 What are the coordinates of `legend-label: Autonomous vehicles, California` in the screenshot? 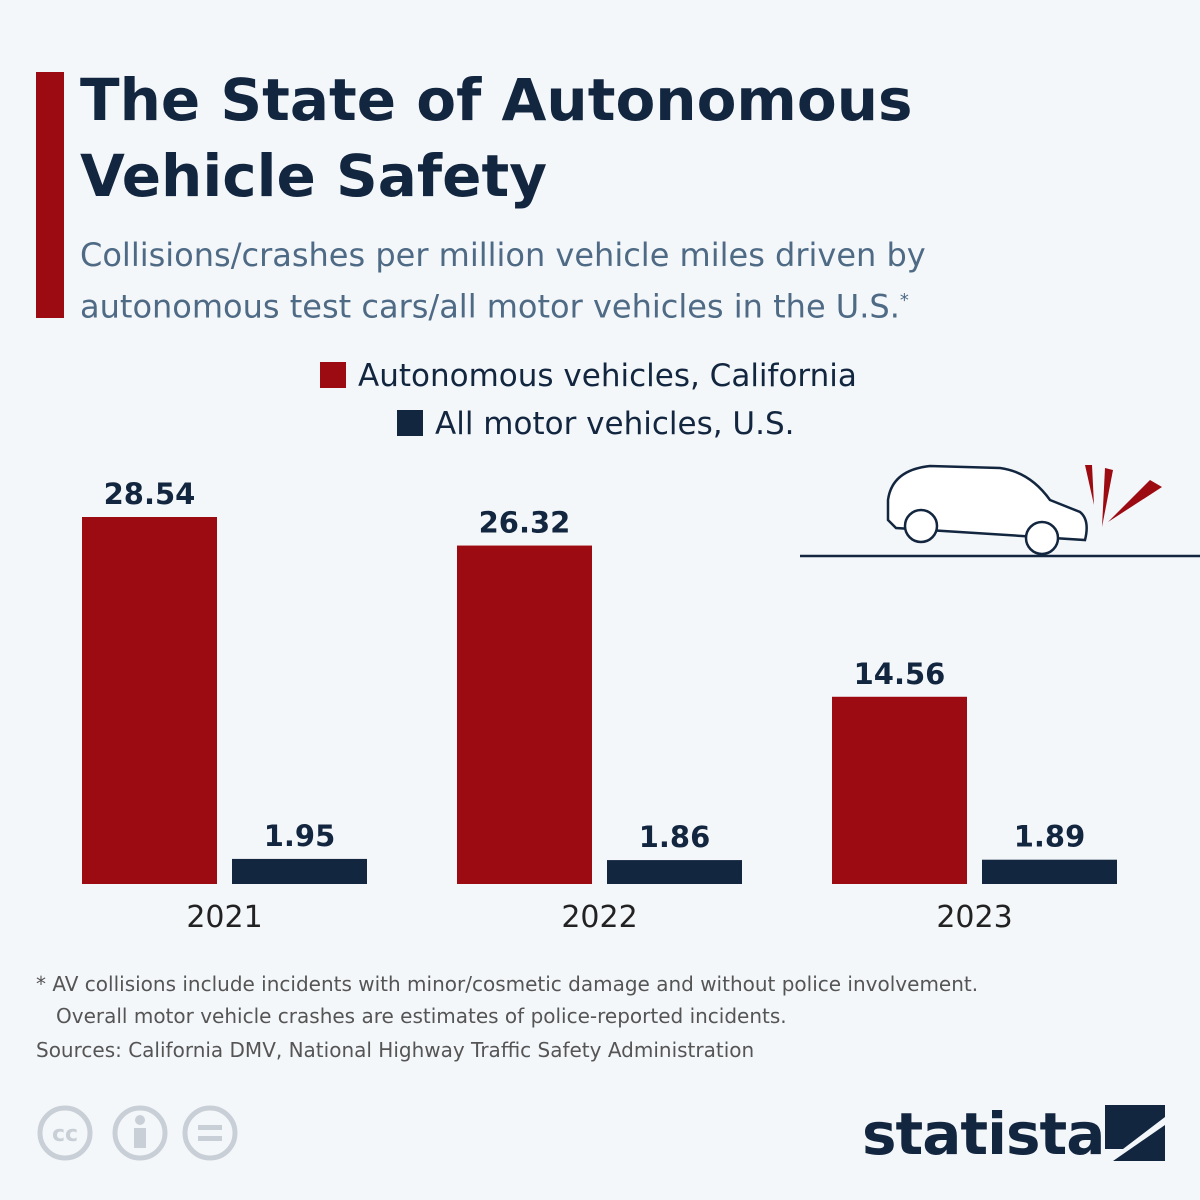 It's located at (607, 376).